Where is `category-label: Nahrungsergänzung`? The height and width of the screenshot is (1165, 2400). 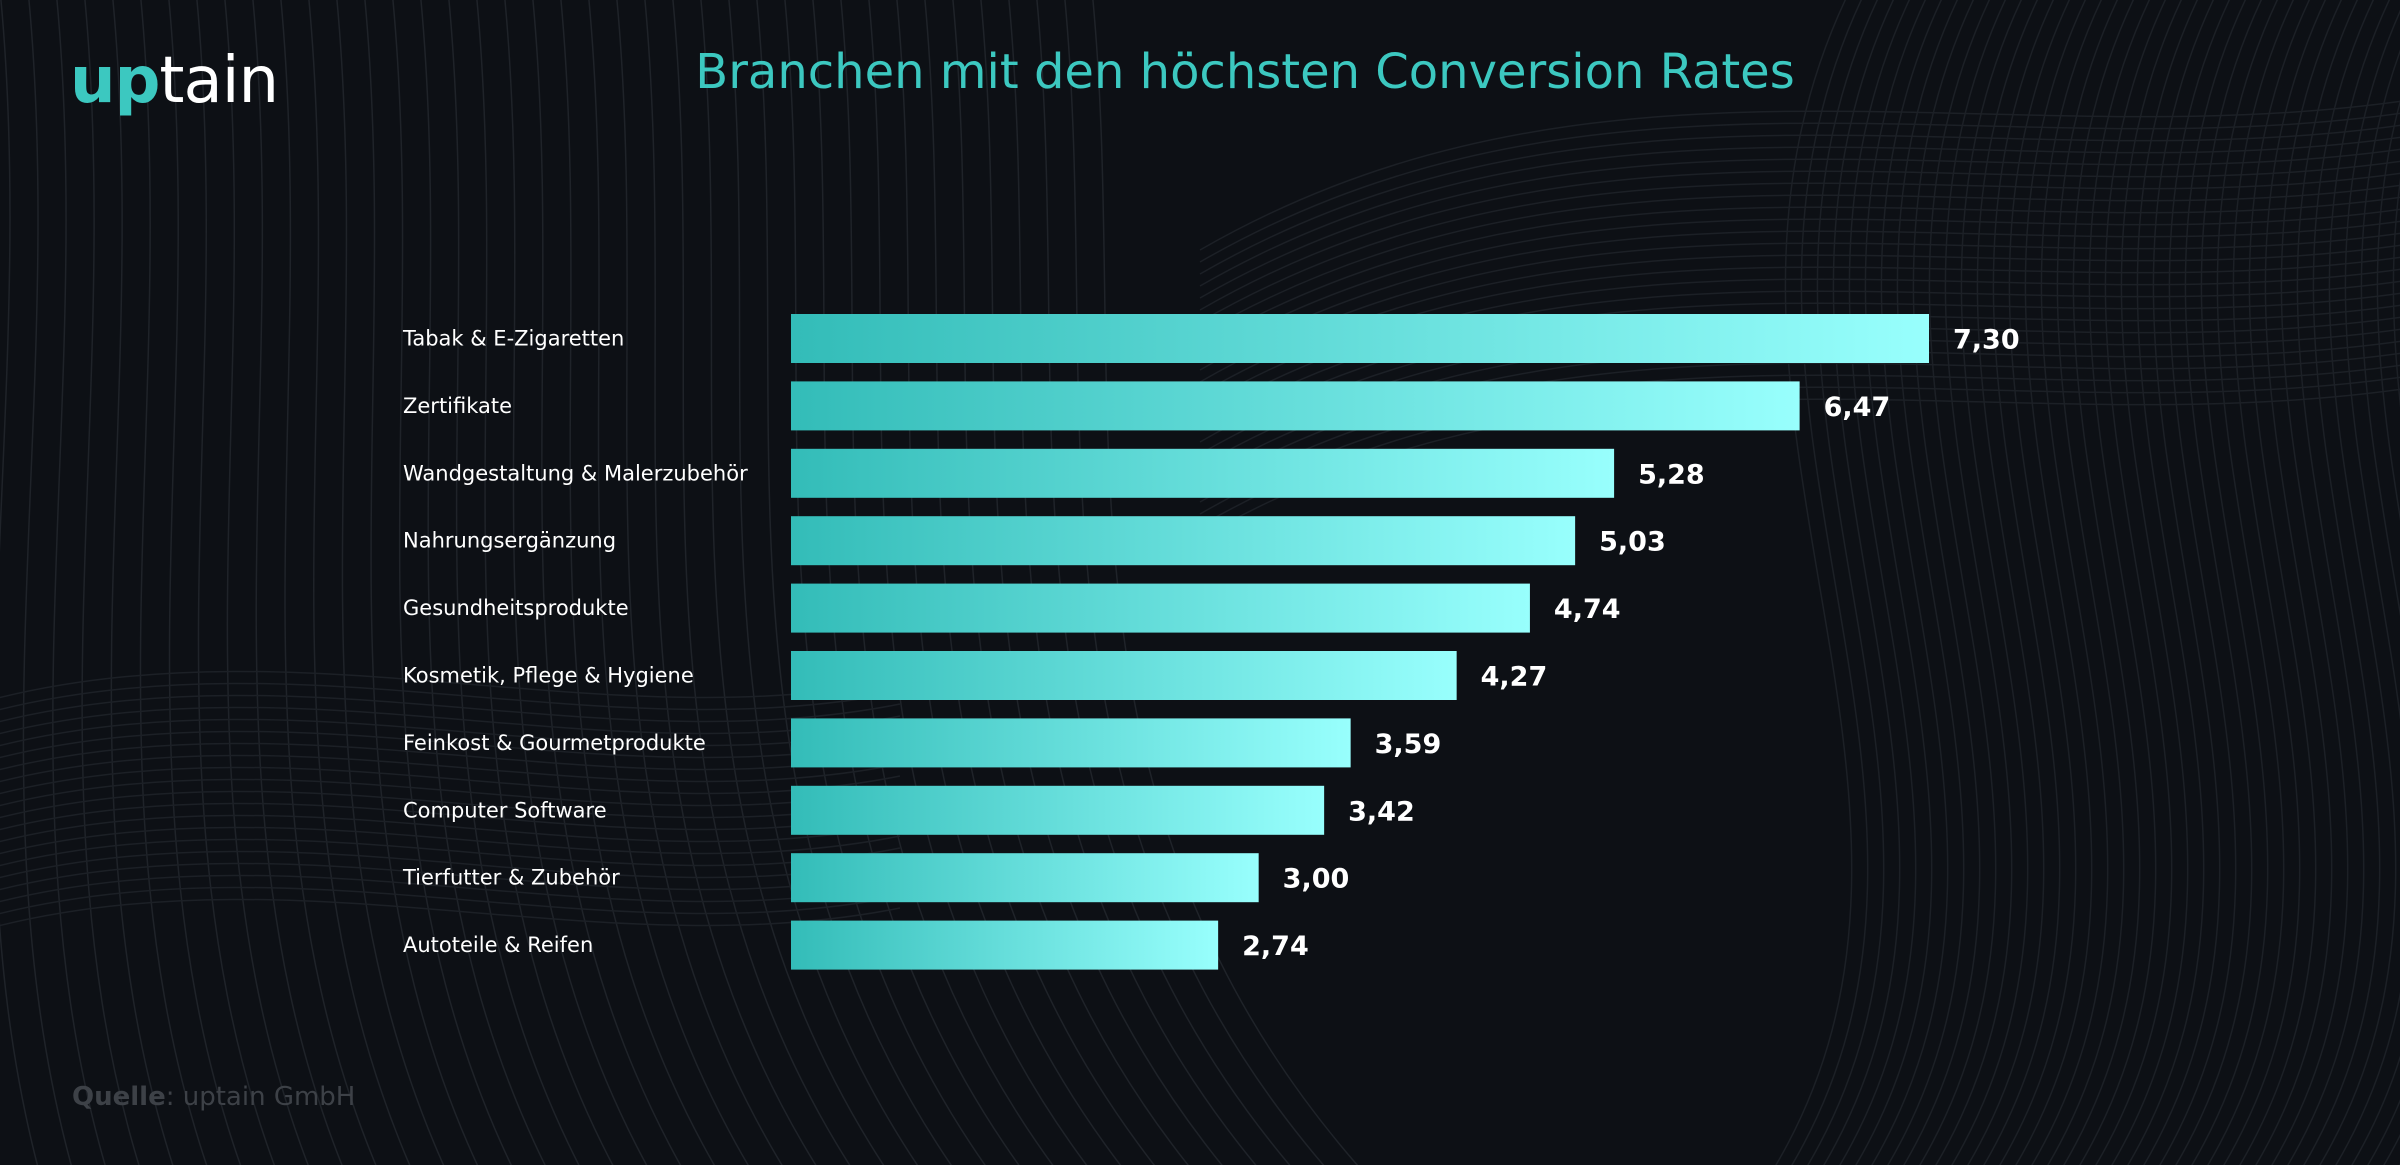
category-label: Nahrungsergänzung is located at coordinates (509, 541).